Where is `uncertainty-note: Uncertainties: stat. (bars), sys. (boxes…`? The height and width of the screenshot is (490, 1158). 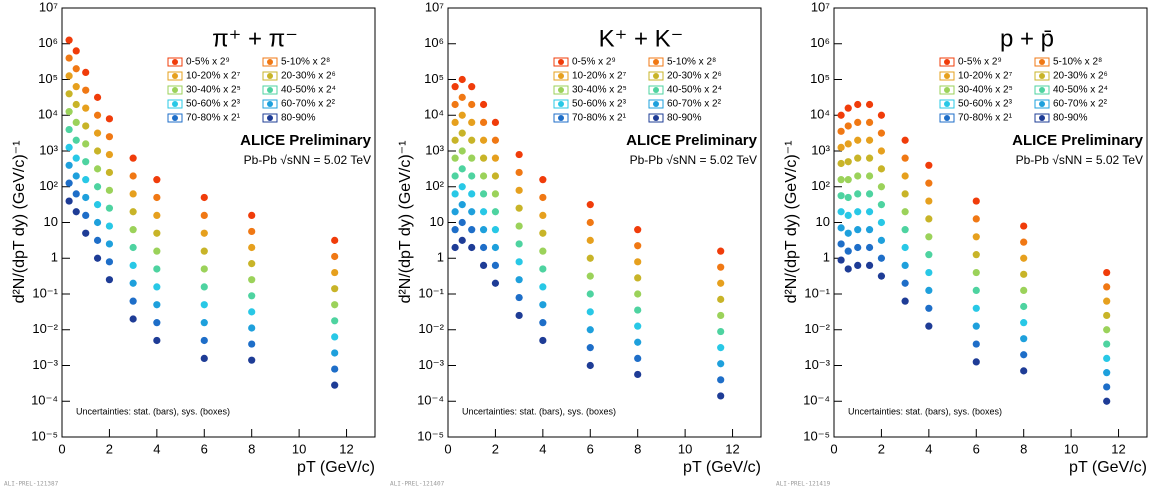
uncertainty-note: Uncertainties: stat. (bars), sys. (boxes… is located at coordinates (925, 411).